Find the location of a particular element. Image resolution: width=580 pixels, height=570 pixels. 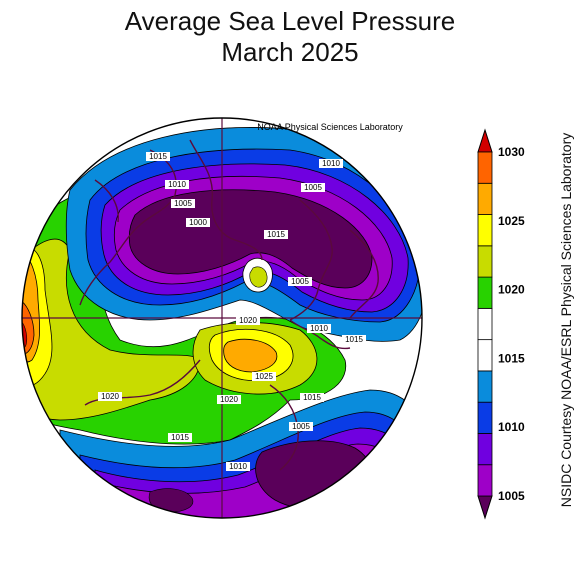

colorbar-tick-label: 1025 is located at coordinates (511, 221).